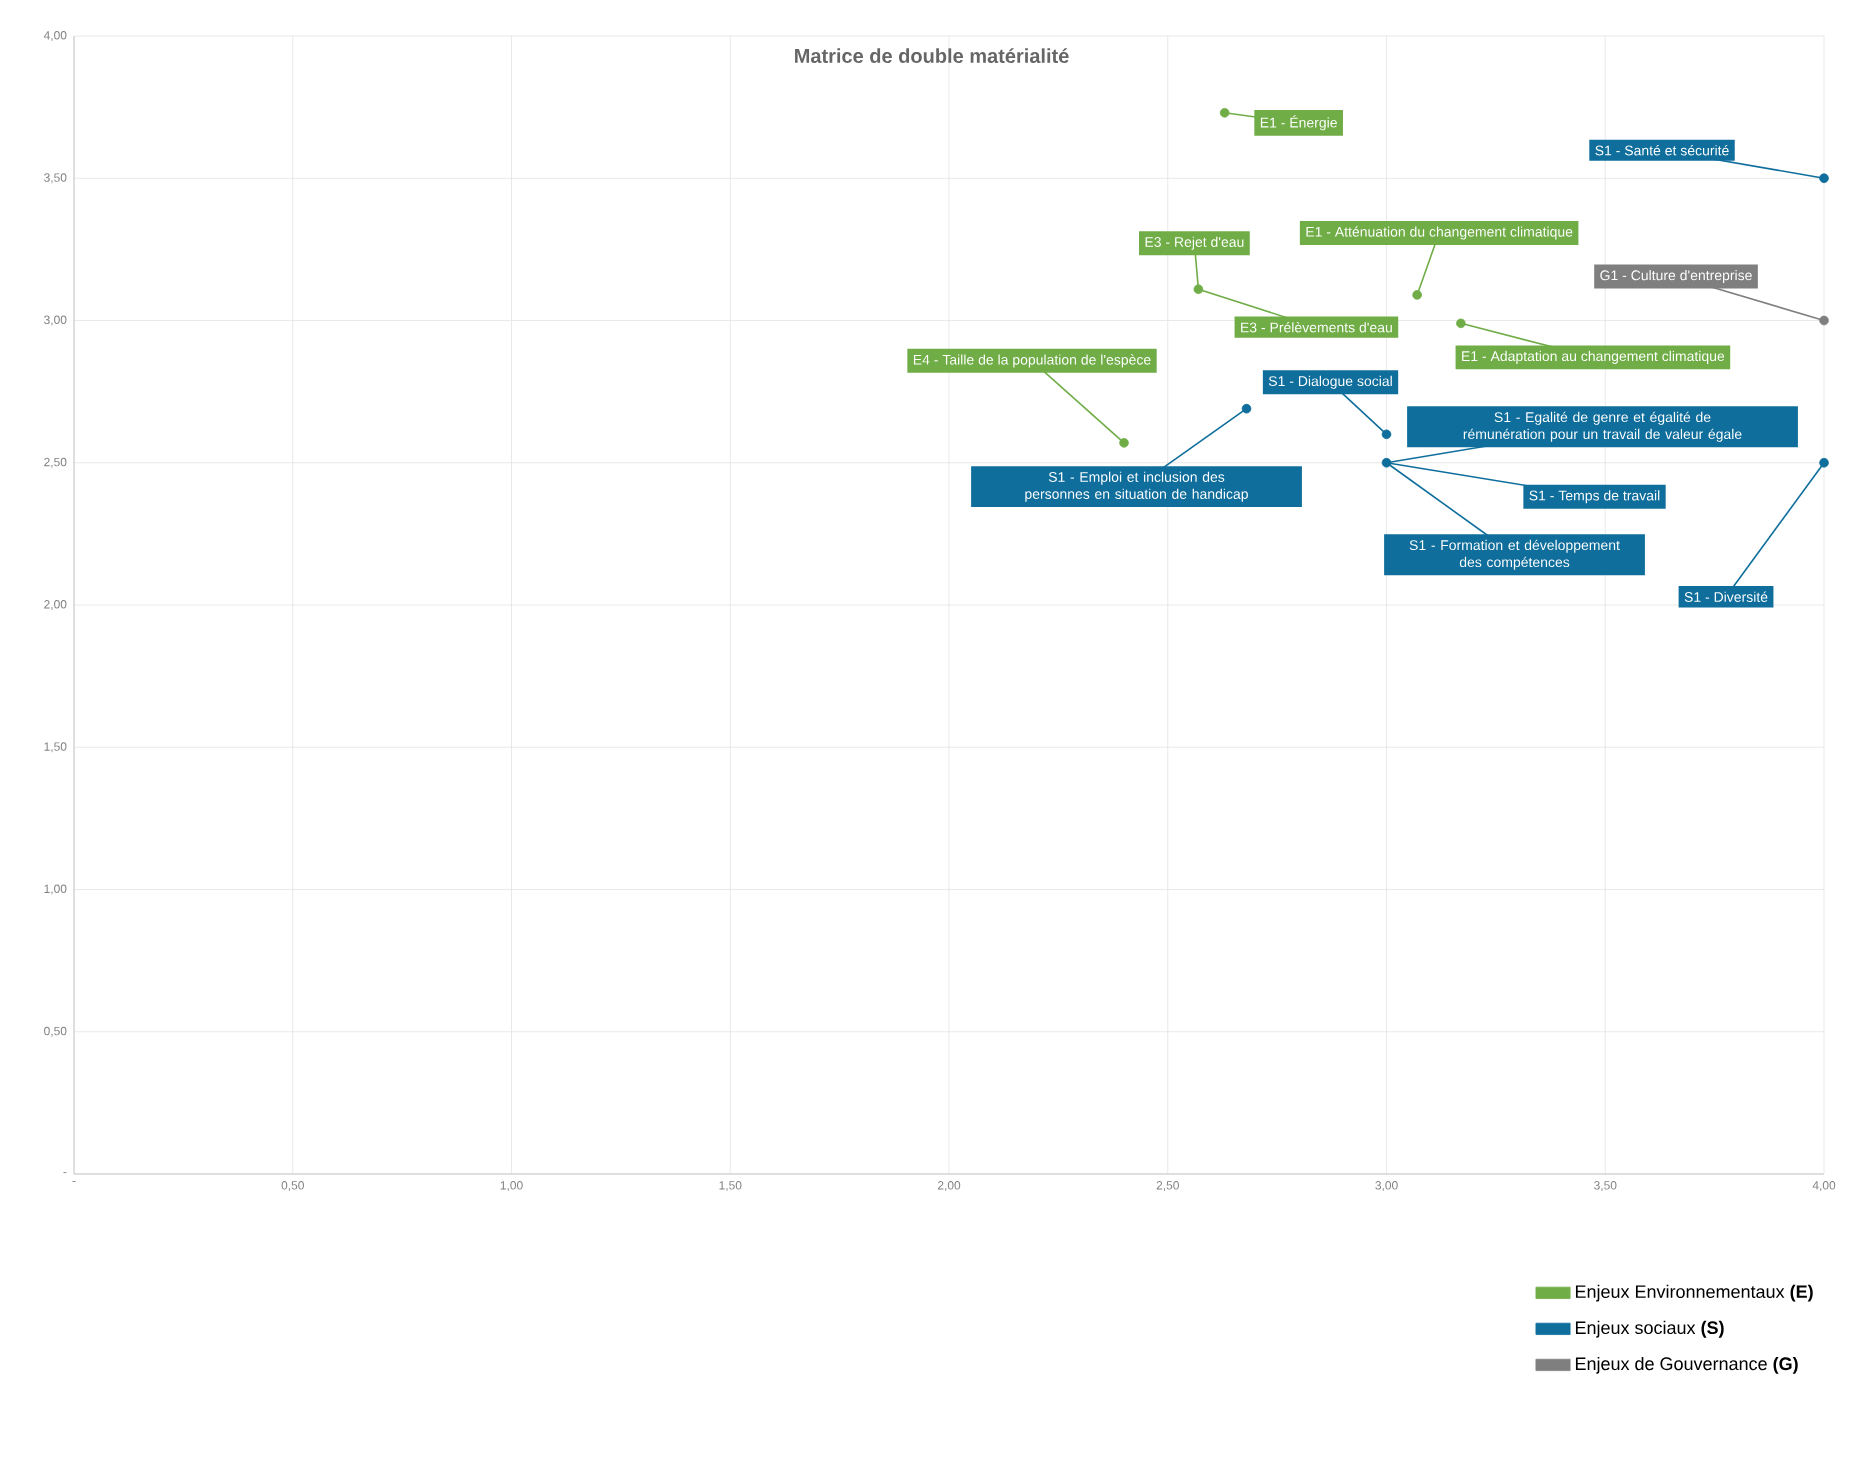 This screenshot has width=1866, height=1458. What do you see at coordinates (1694, 1293) in the screenshot?
I see `legend-label: Enjeux Environnementaux (E)` at bounding box center [1694, 1293].